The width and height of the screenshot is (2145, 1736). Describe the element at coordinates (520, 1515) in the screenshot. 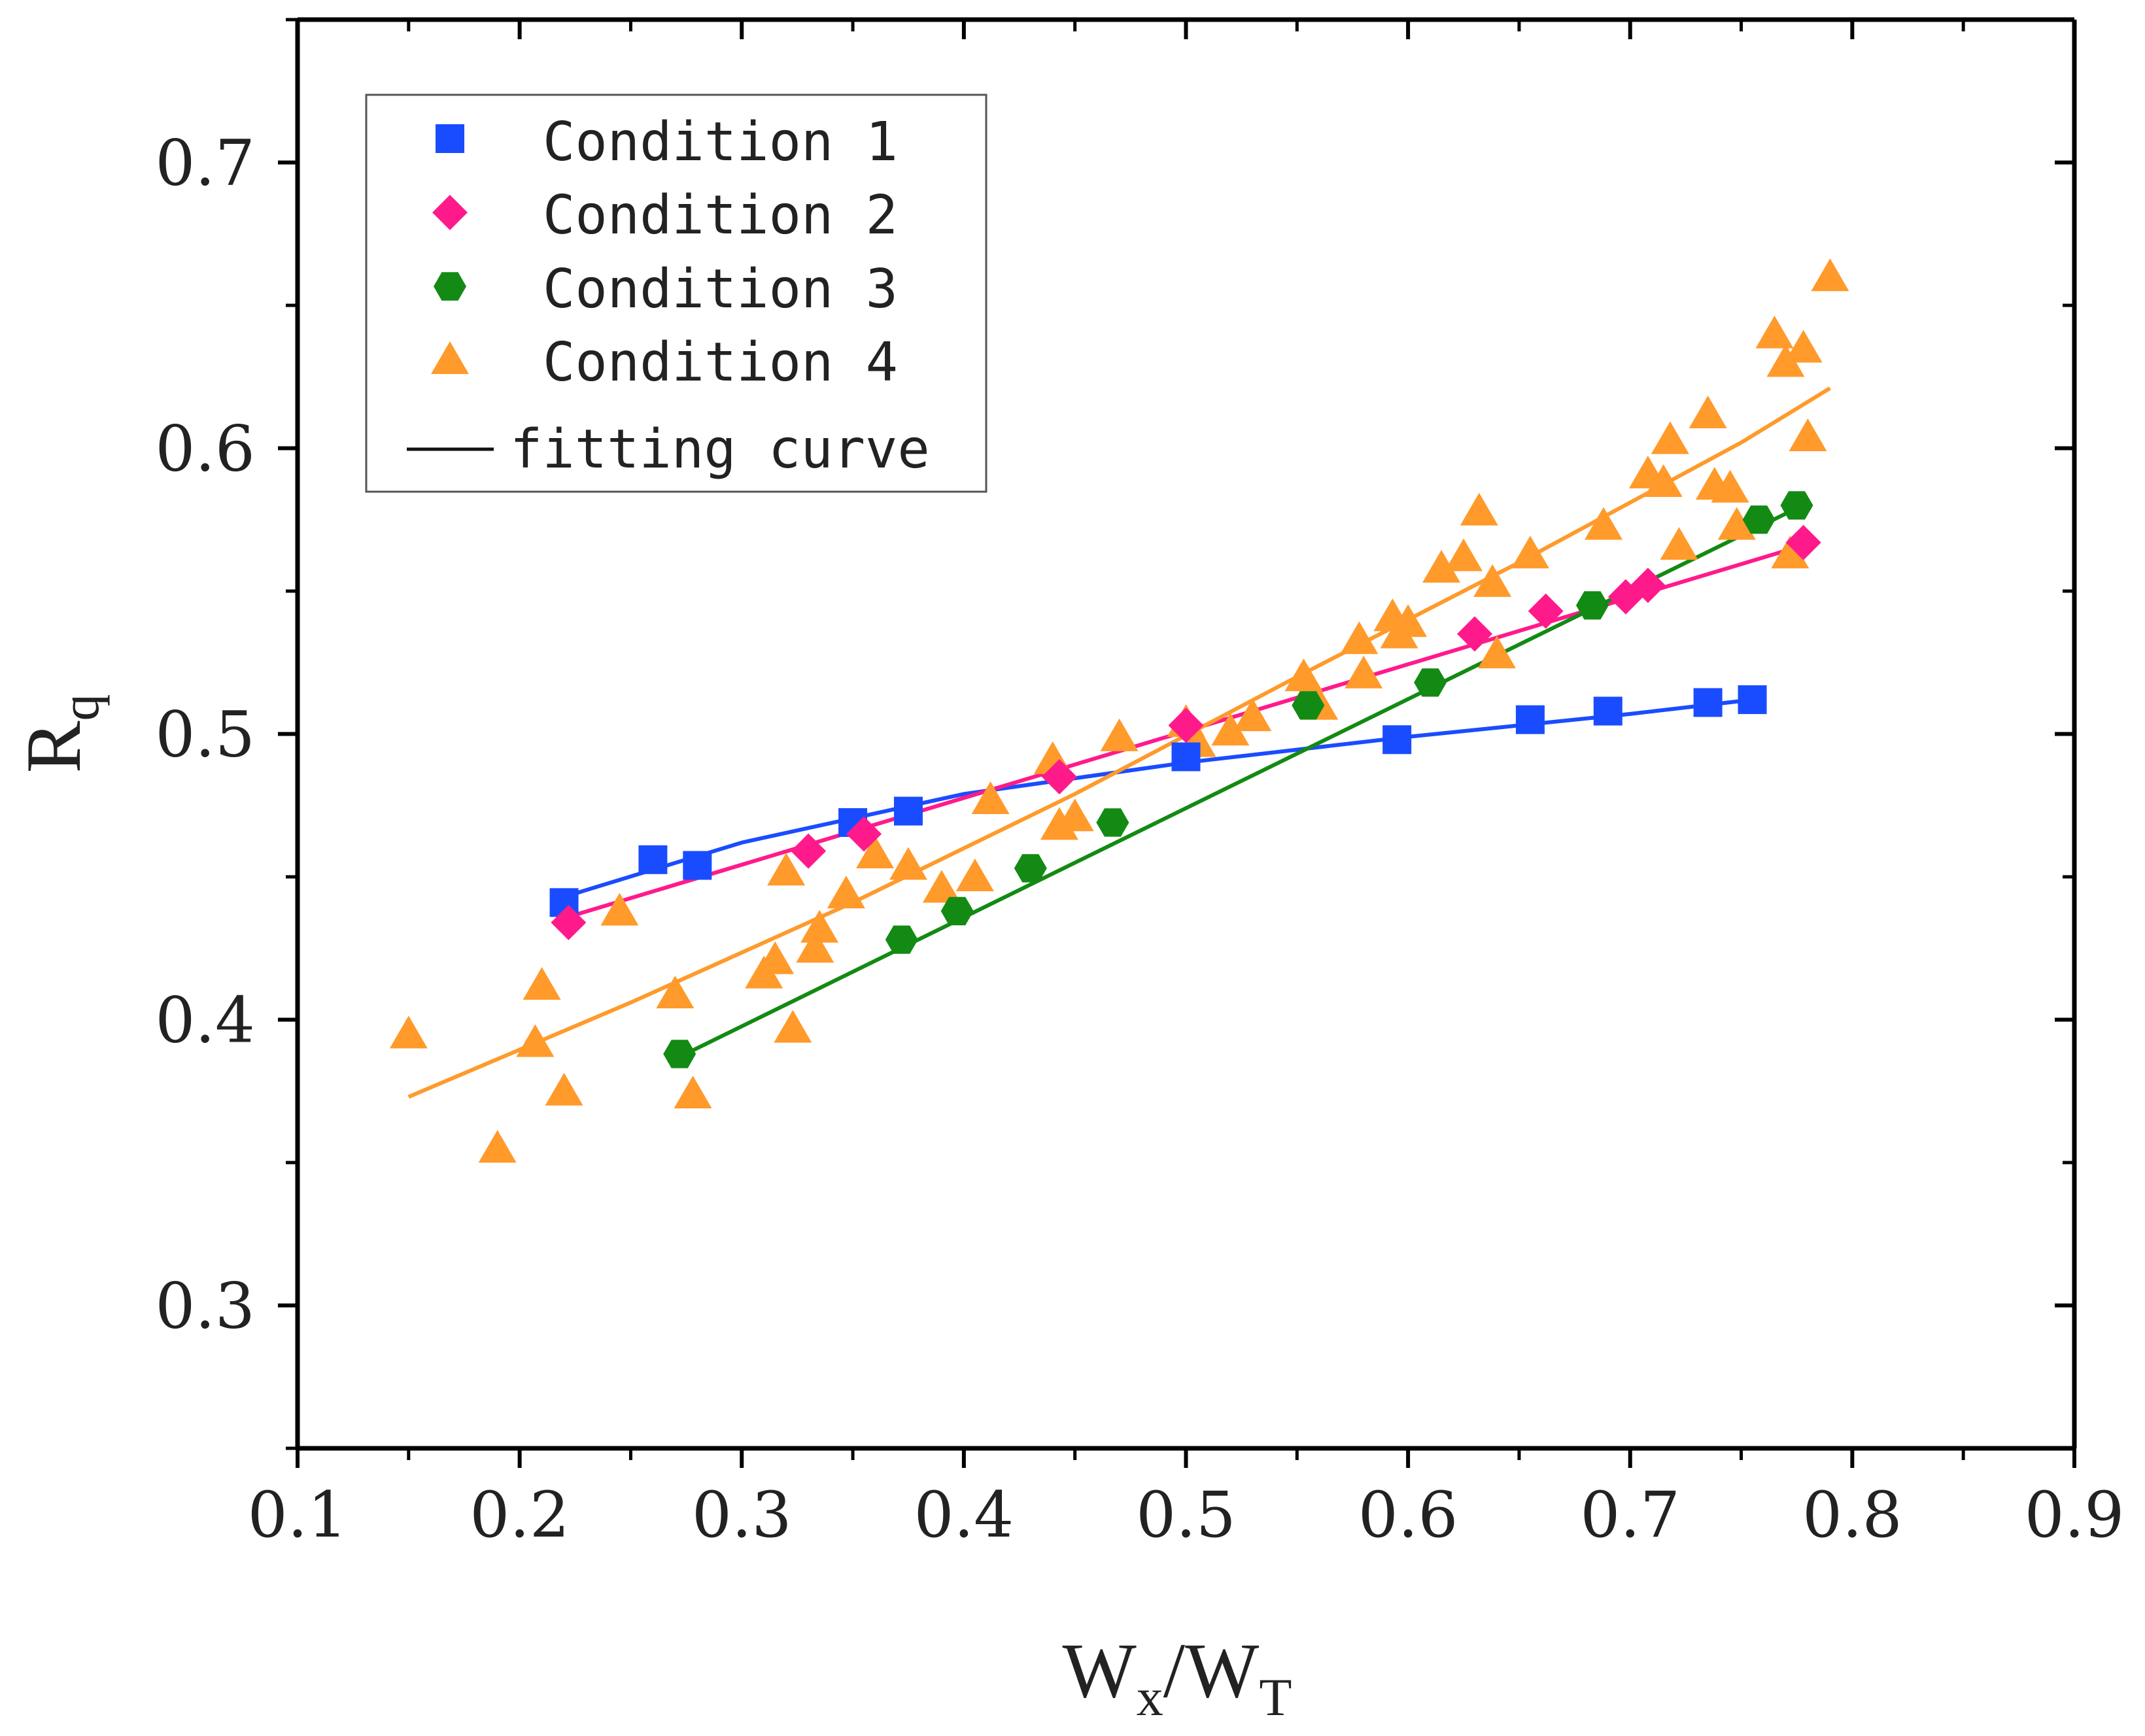

I see `x-tick-label: 0.2` at that location.